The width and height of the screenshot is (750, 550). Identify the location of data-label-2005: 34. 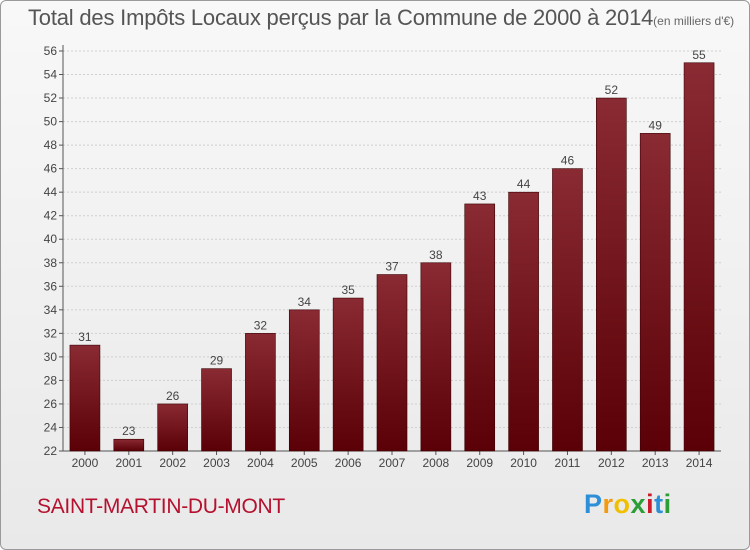
(305, 302).